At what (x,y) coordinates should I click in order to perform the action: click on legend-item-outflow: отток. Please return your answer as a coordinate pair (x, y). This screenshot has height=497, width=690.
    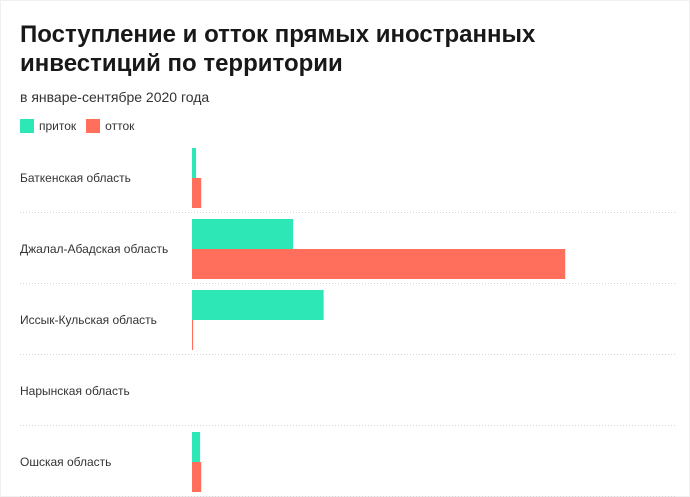
    Looking at the image, I should click on (110, 126).